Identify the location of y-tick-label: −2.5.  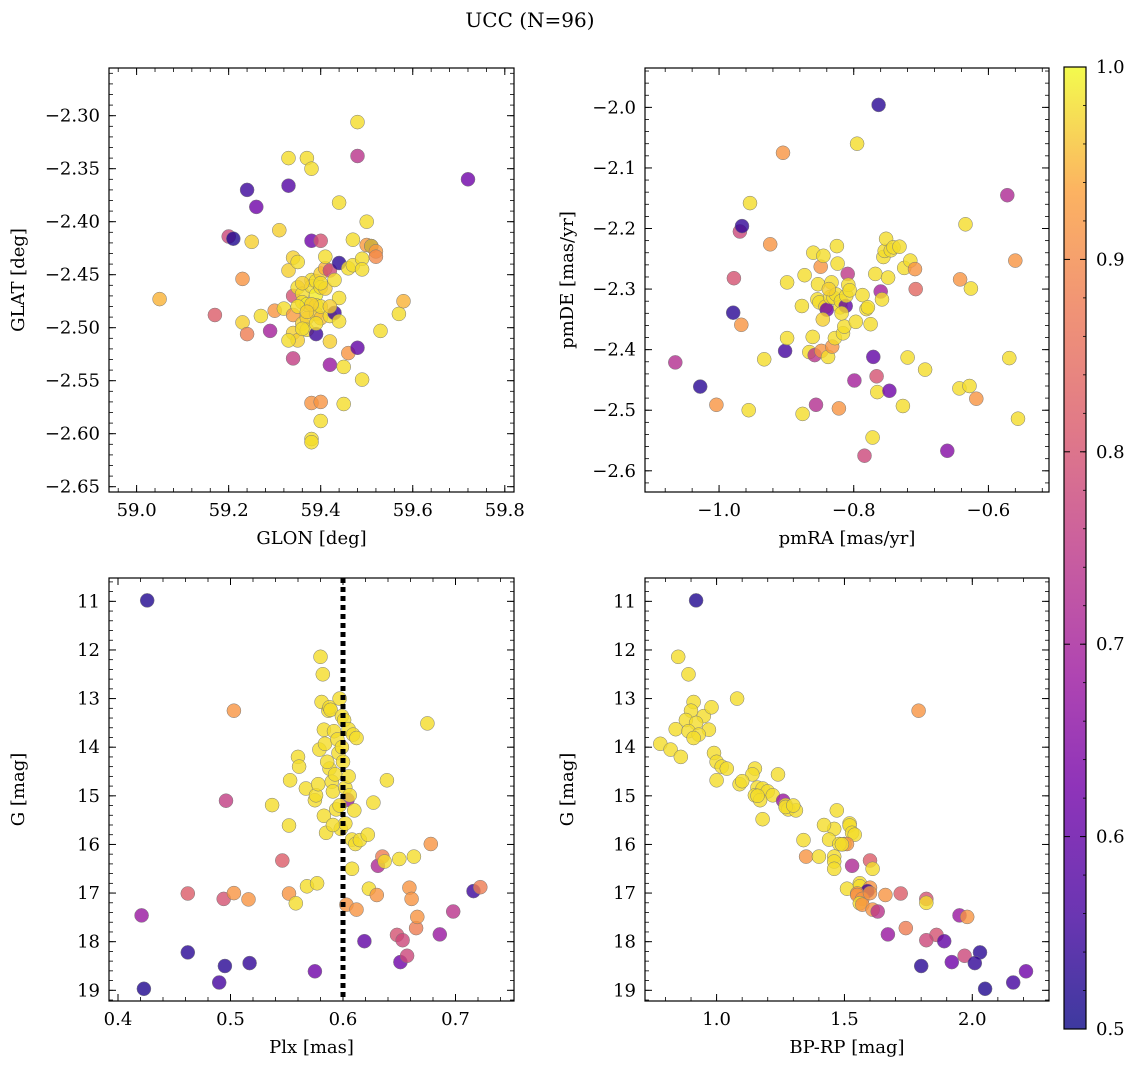
(614, 410).